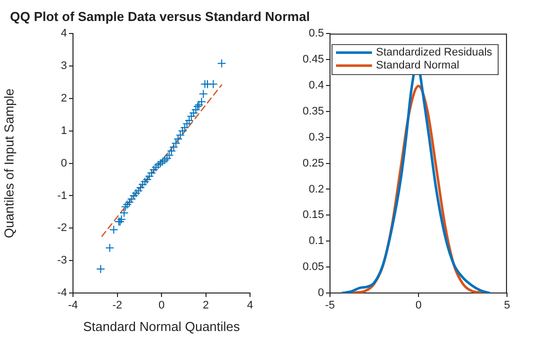 Image resolution: width=560 pixels, height=337 pixels. Describe the element at coordinates (313, 163) in the screenshot. I see `y-tick-label: 0.25` at that location.